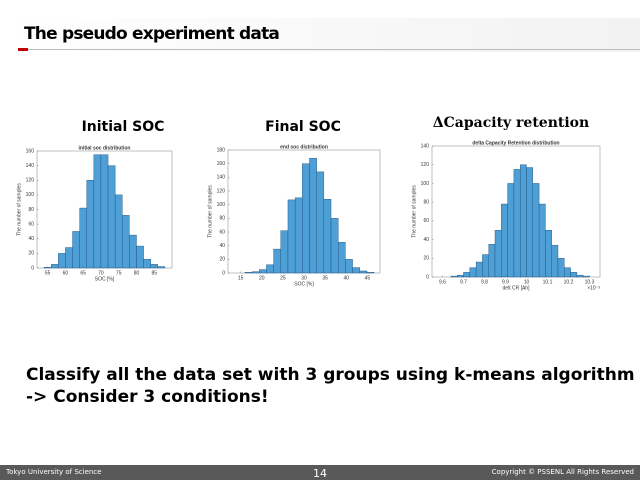  What do you see at coordinates (48, 273) in the screenshot?
I see `x-tick-label: 55` at bounding box center [48, 273].